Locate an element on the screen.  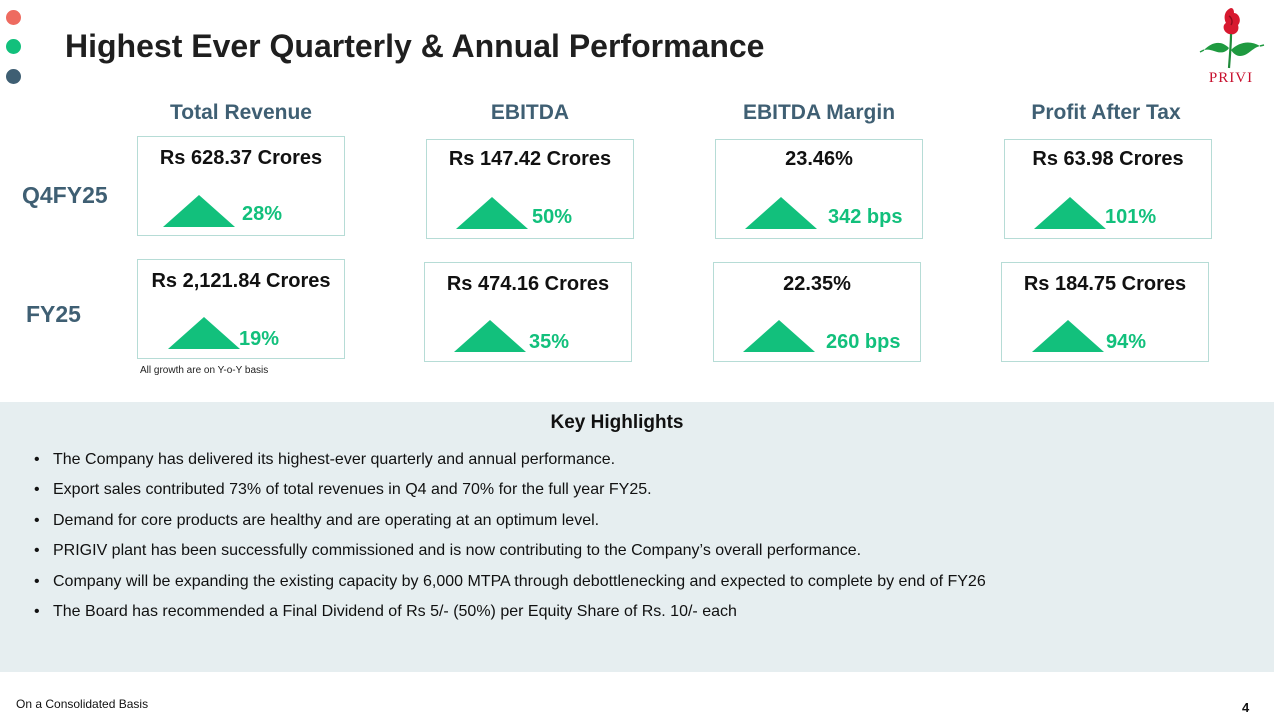
metric-card-q4-total-revenue: Rs 628.37 Crores 28% is located at coordinates (241, 186).